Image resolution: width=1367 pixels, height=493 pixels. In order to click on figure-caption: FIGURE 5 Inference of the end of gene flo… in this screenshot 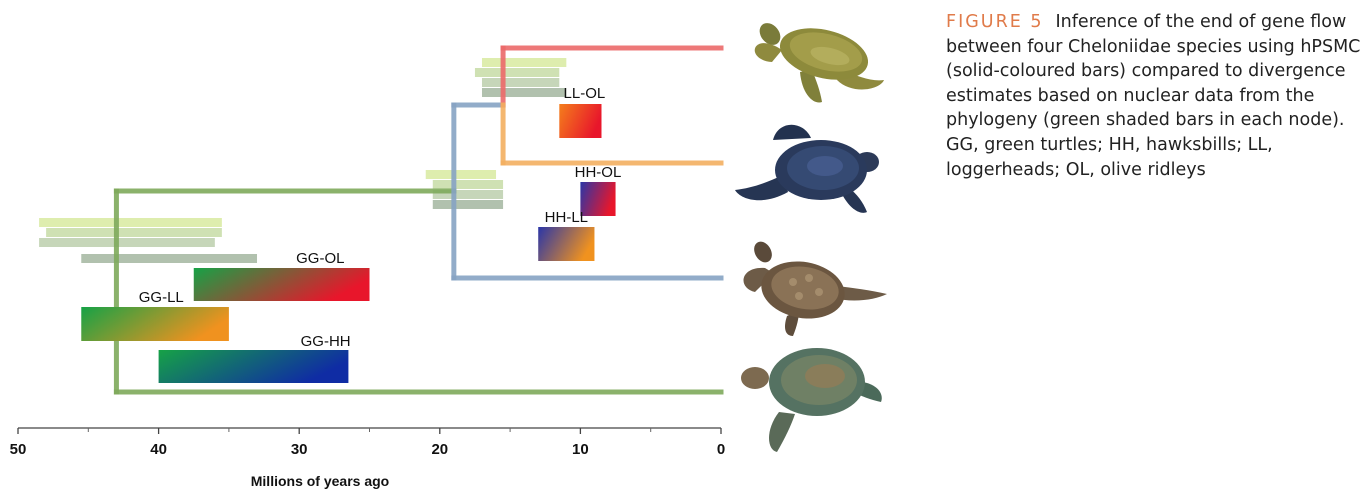, I will do `click(1153, 96)`.